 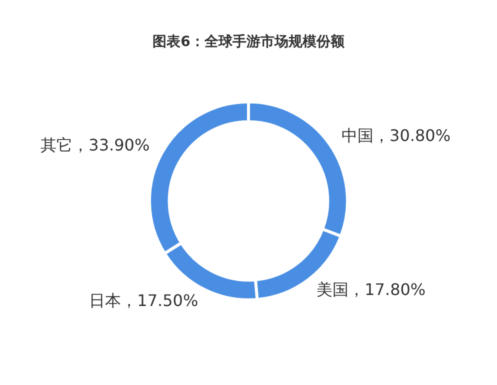 What do you see at coordinates (249, 41) in the screenshot?
I see `chart-title: 图表6：全球手游市场规模份额` at bounding box center [249, 41].